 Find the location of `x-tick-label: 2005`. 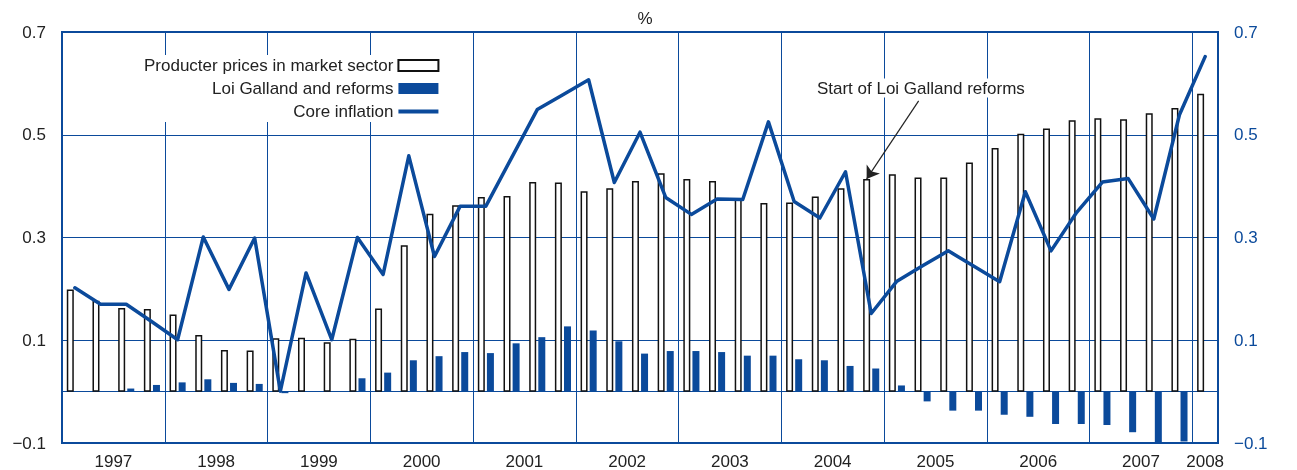

x-tick-label: 2005 is located at coordinates (935, 461).